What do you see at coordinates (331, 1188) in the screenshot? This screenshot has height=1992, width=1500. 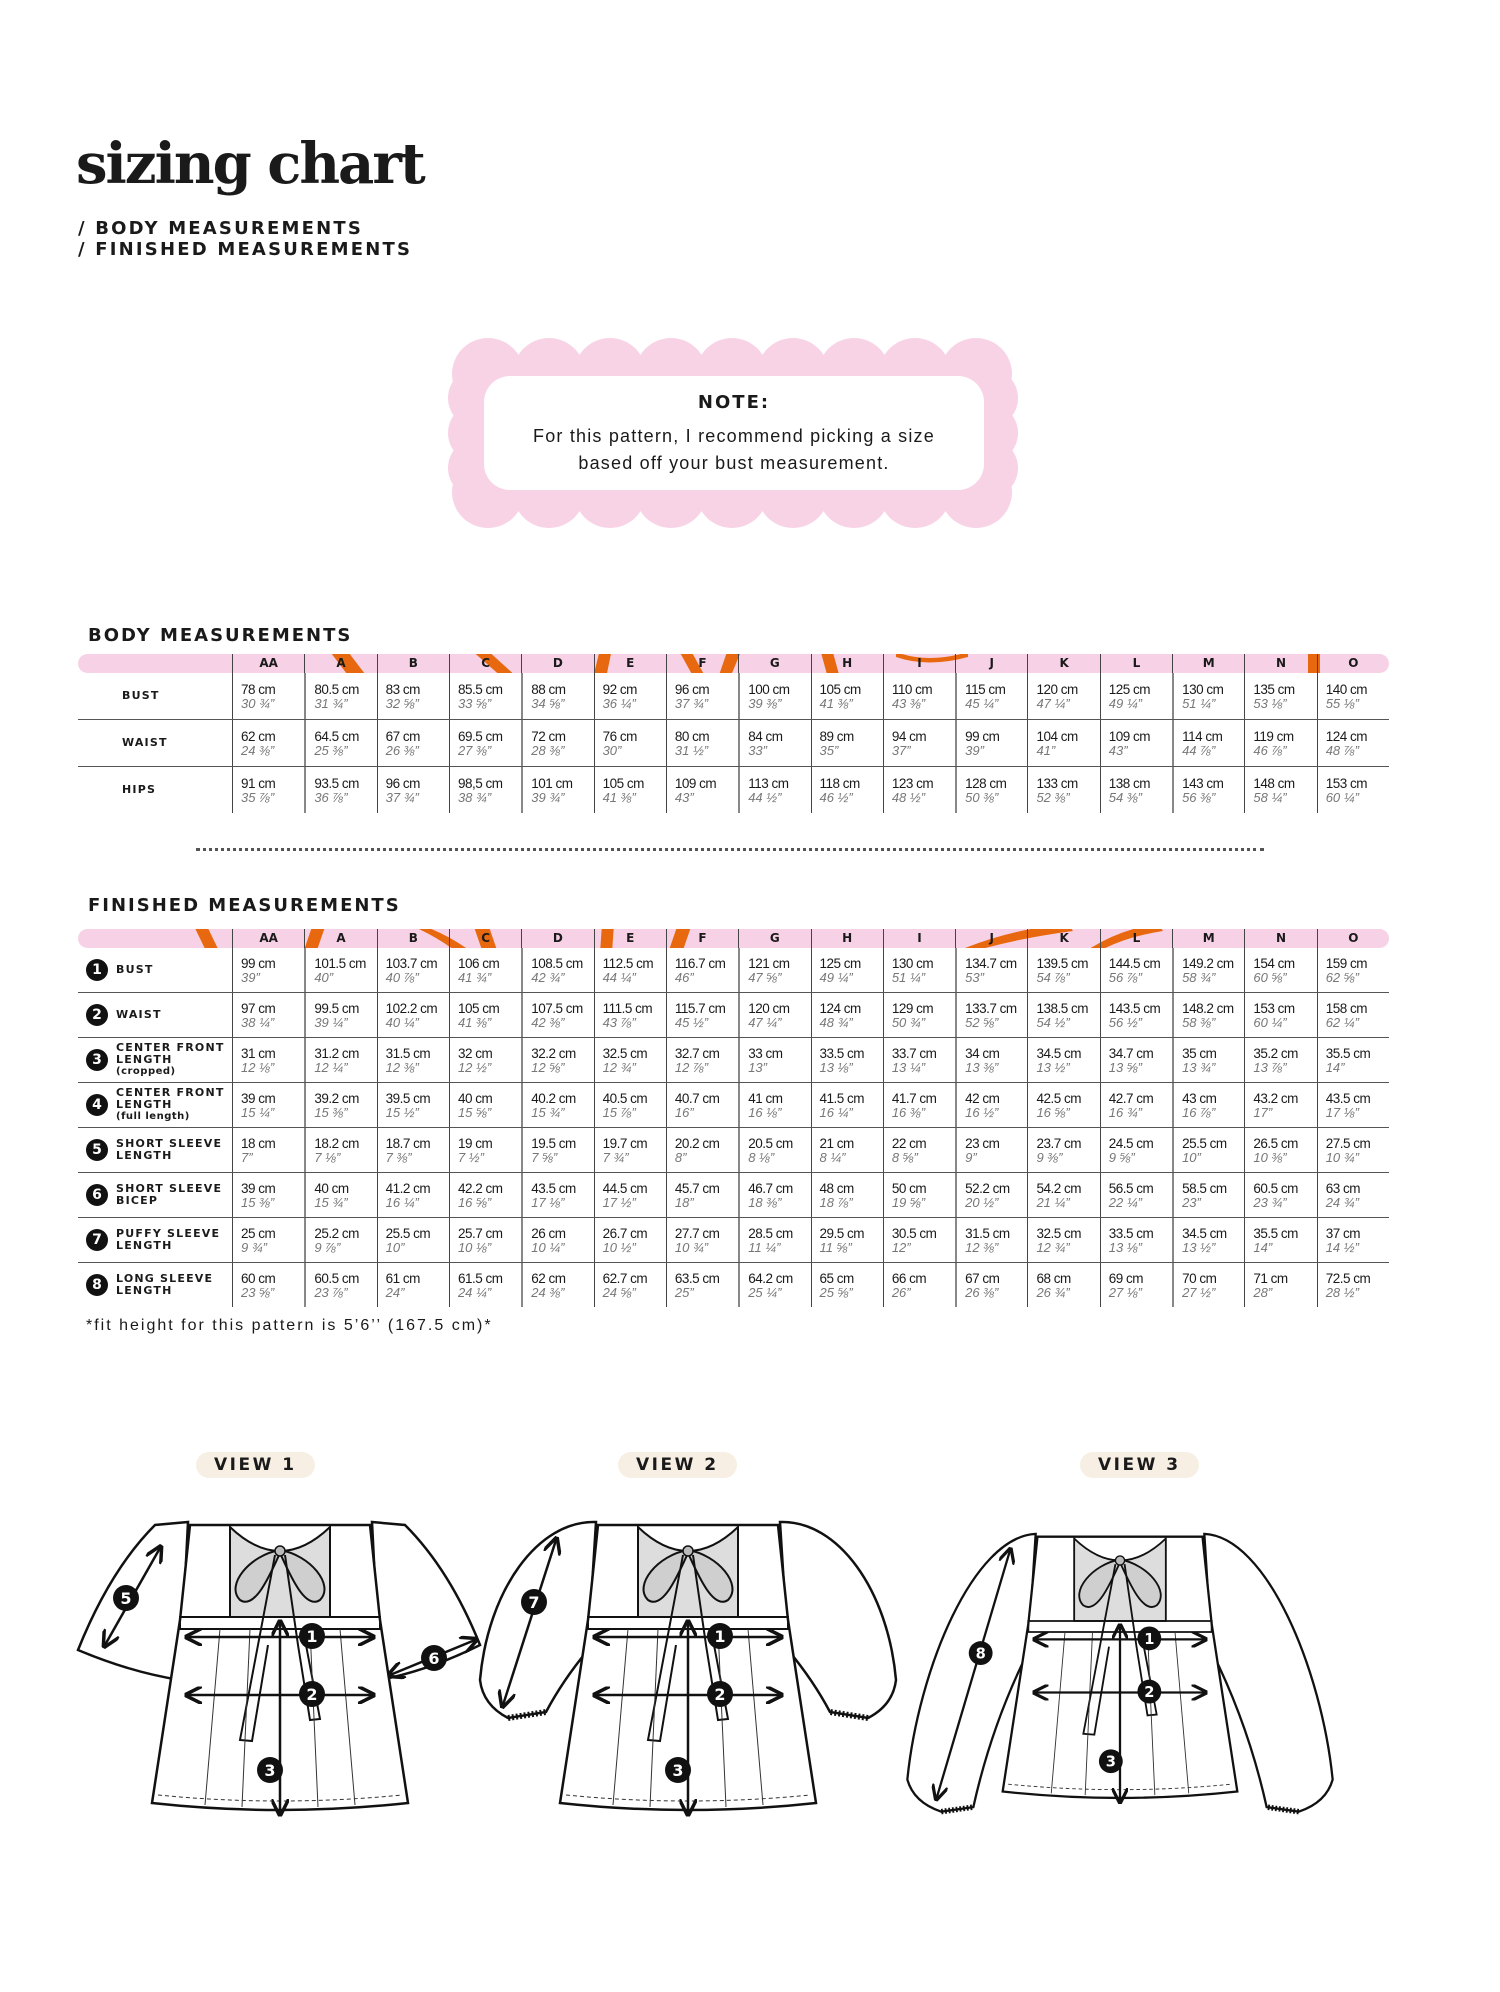 I see `value-cm: 40 cm` at bounding box center [331, 1188].